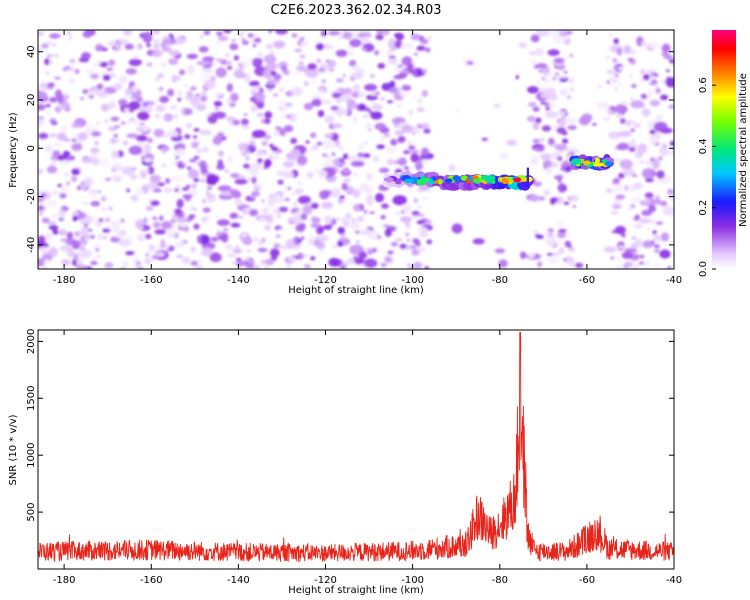  I want to click on x-tick-label: -120, so click(325, 580).